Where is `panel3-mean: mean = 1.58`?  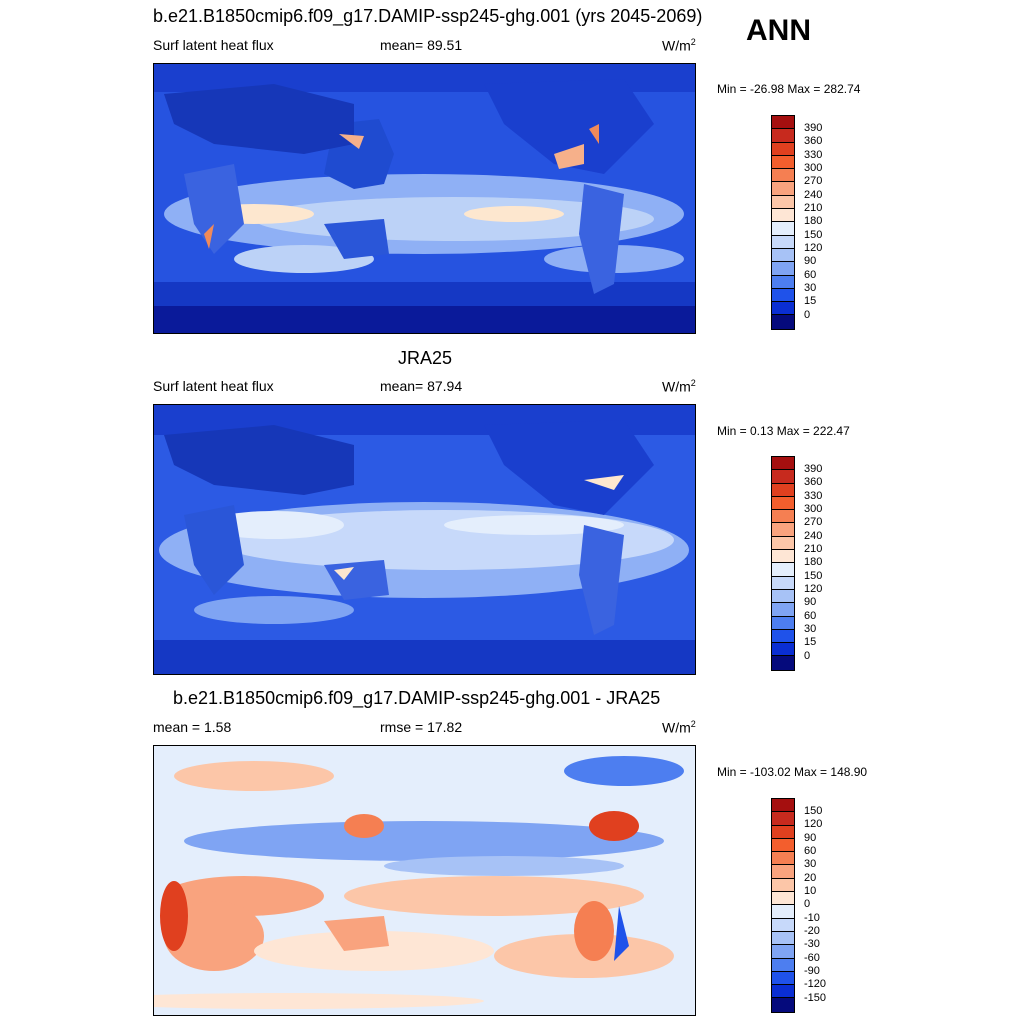
panel3-mean: mean = 1.58 is located at coordinates (192, 727).